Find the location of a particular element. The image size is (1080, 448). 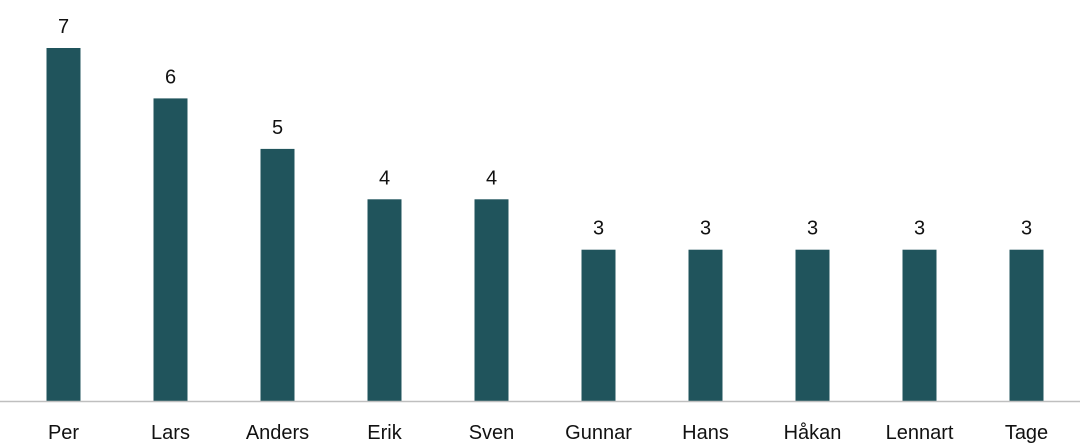

bar-gunnar is located at coordinates (598, 325).